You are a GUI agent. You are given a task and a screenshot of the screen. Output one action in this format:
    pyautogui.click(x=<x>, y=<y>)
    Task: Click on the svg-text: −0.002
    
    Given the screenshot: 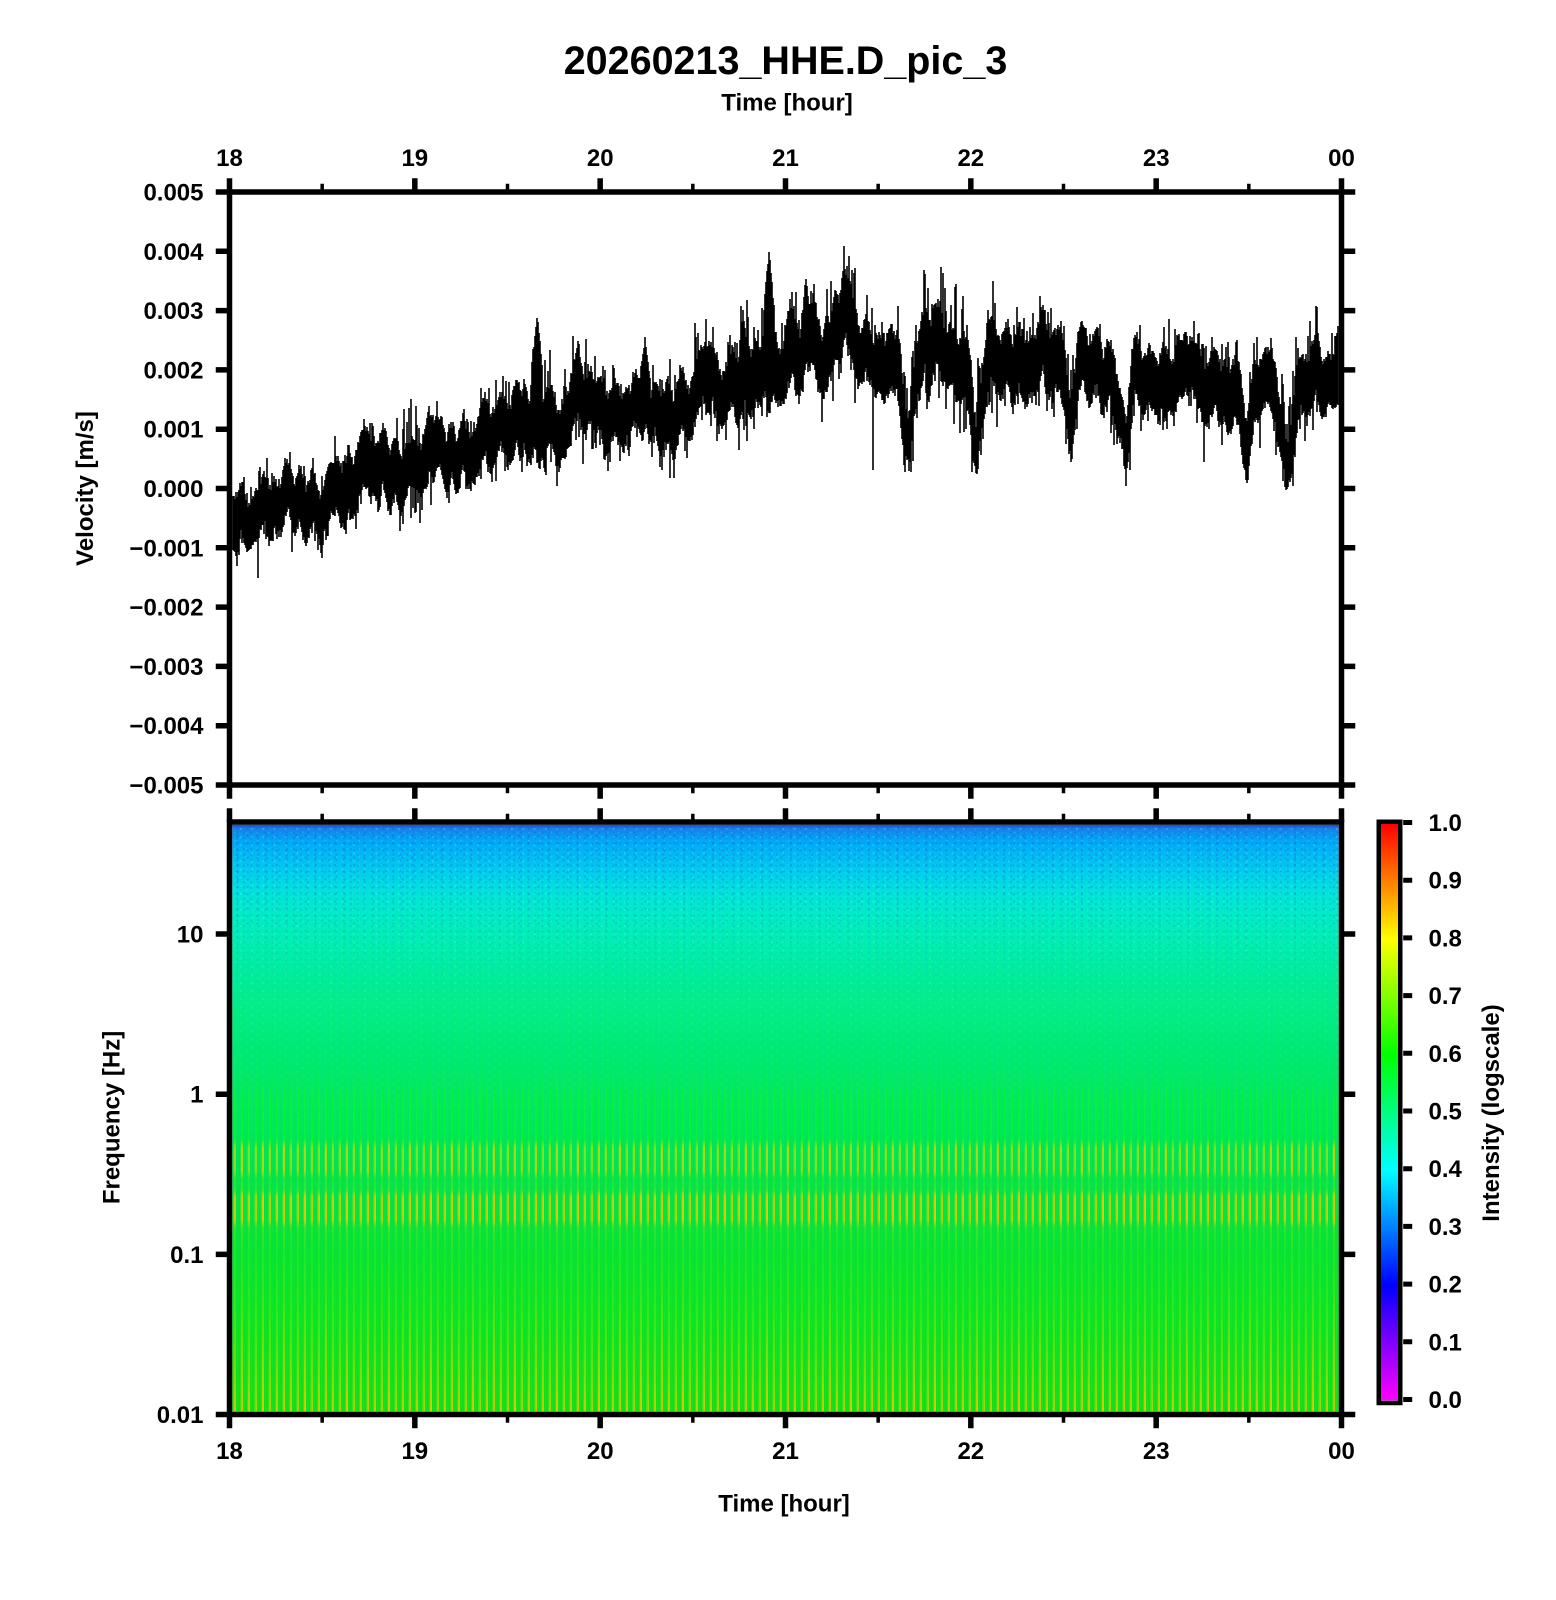 What is the action you would take?
    pyautogui.click(x=166, y=608)
    